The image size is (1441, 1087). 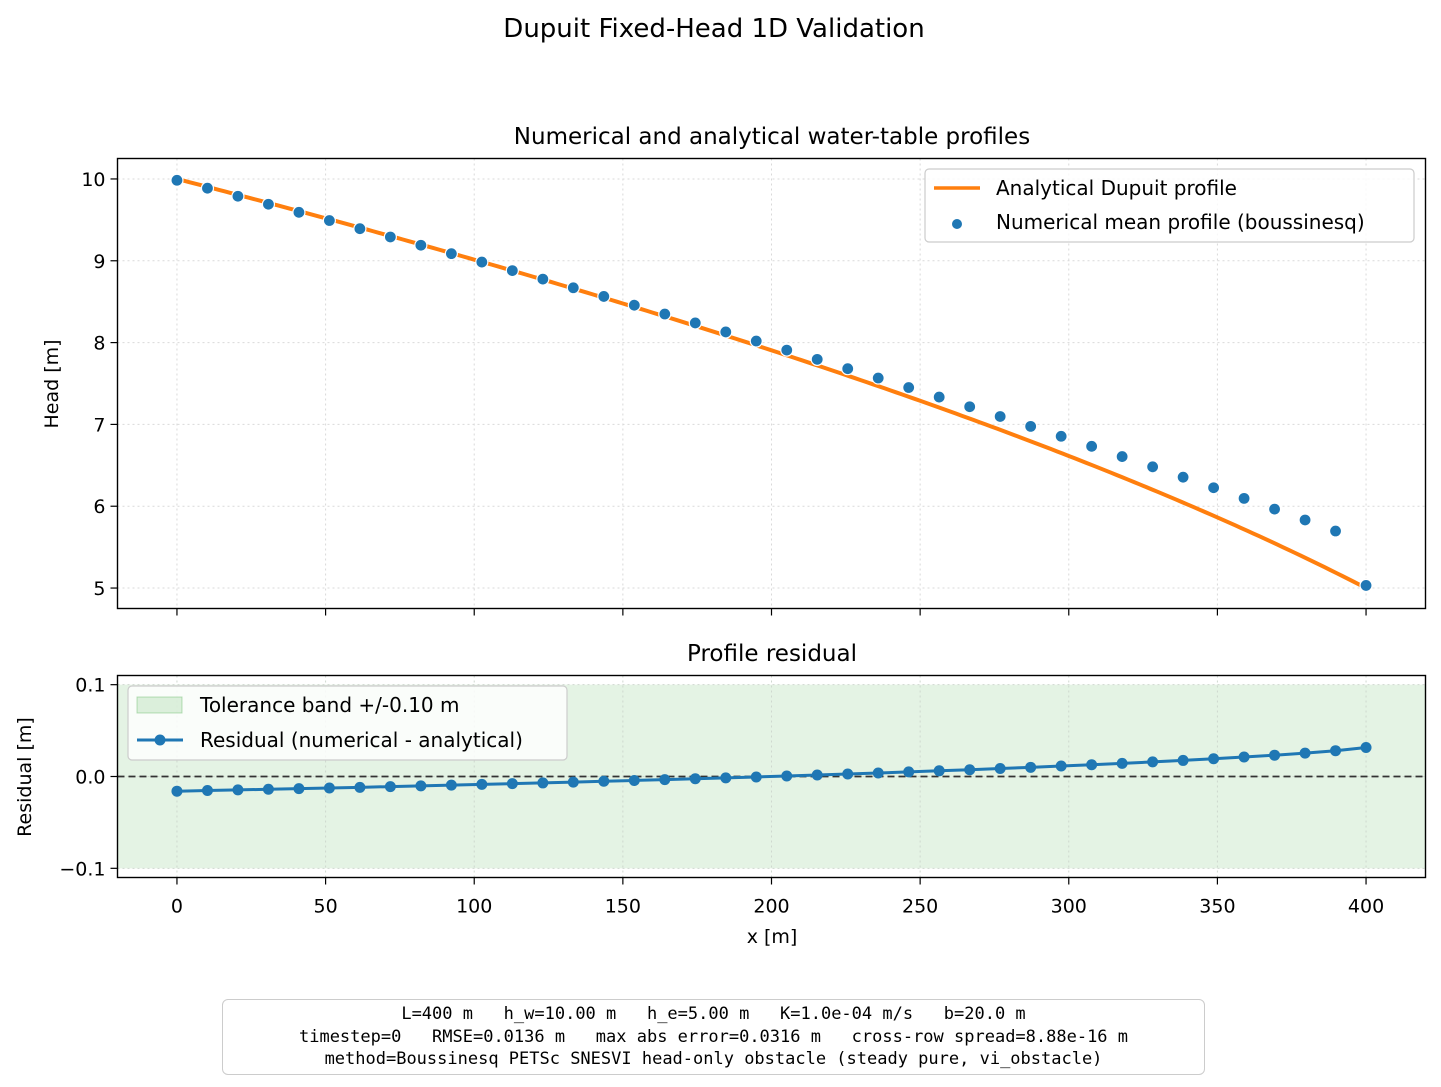 What do you see at coordinates (159, 705) in the screenshot?
I see `legend-tolerance-swatch` at bounding box center [159, 705].